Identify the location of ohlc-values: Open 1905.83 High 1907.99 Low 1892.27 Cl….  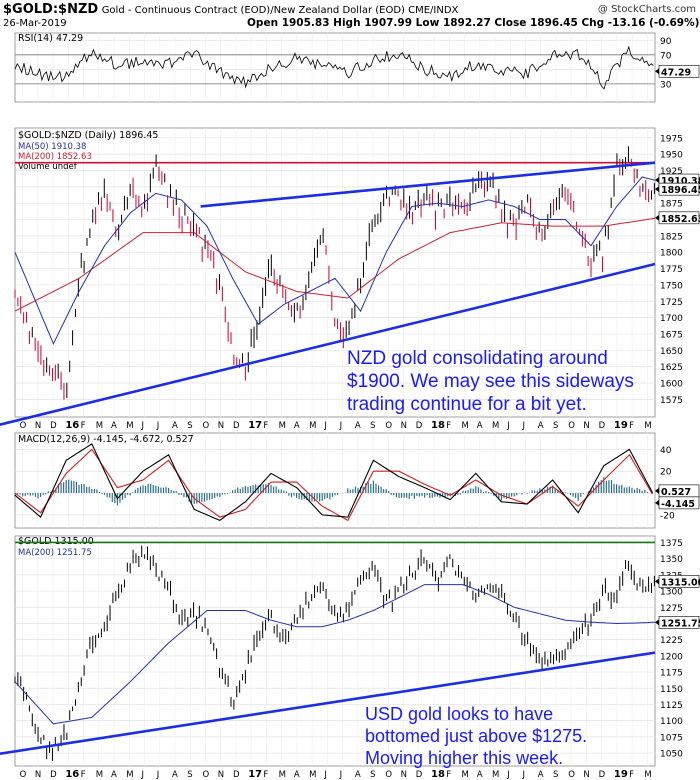
(473, 23).